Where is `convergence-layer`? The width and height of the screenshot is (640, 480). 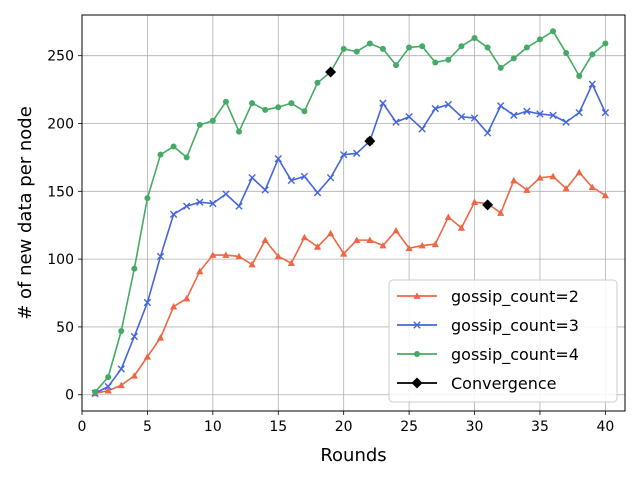 convergence-layer is located at coordinates (409, 138).